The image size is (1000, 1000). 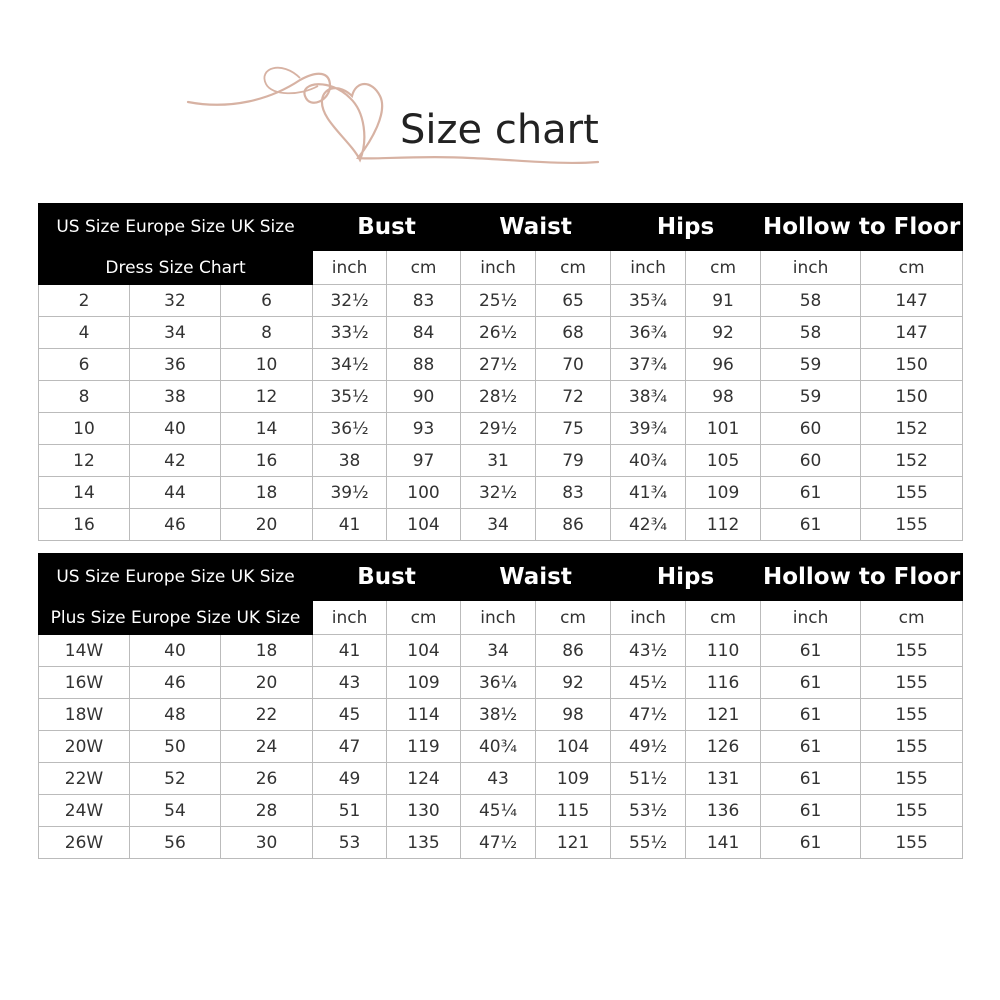 What do you see at coordinates (811, 364) in the screenshot?
I see `cell: 59` at bounding box center [811, 364].